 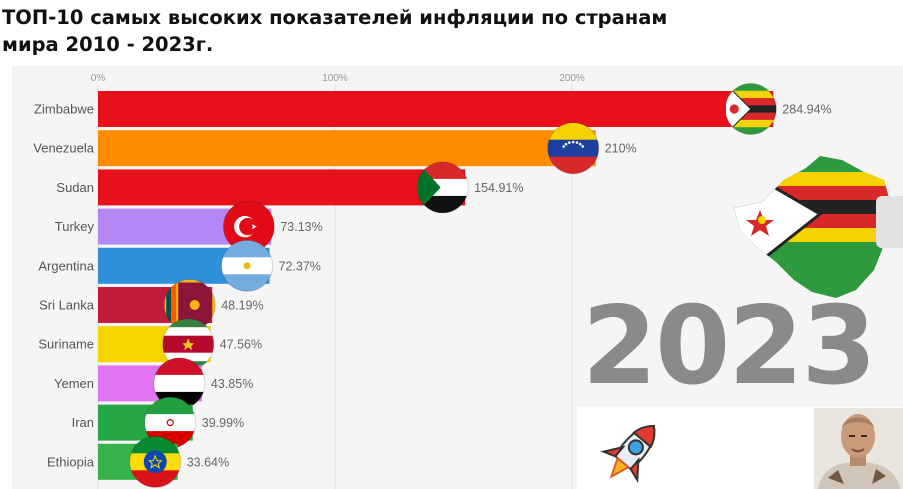 I want to click on category-label: Turkey, so click(x=75, y=226).